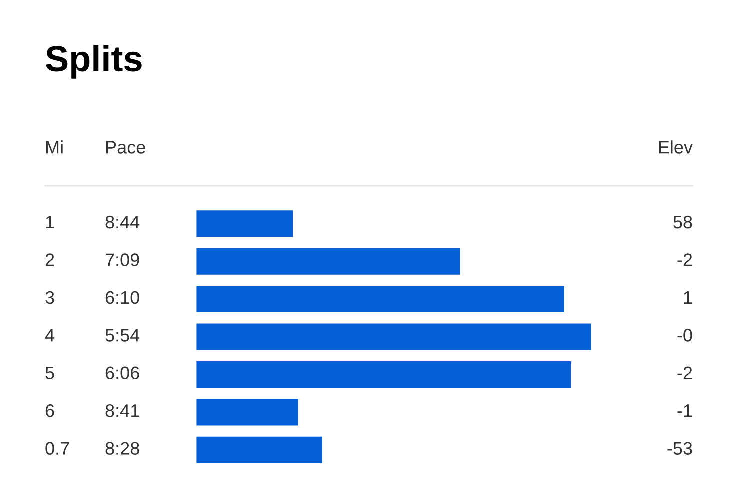 The width and height of the screenshot is (739, 499). I want to click on text: Elev, so click(676, 147).